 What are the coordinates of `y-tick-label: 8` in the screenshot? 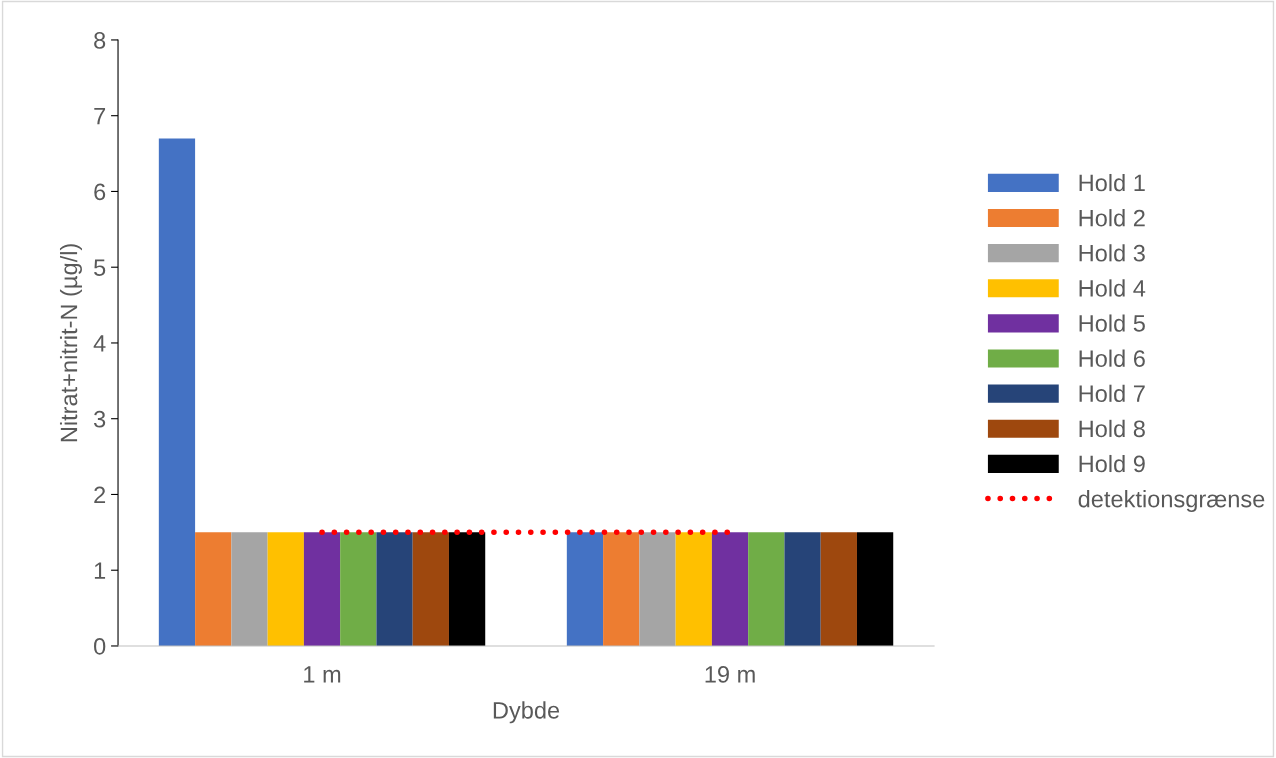 It's located at (100, 40).